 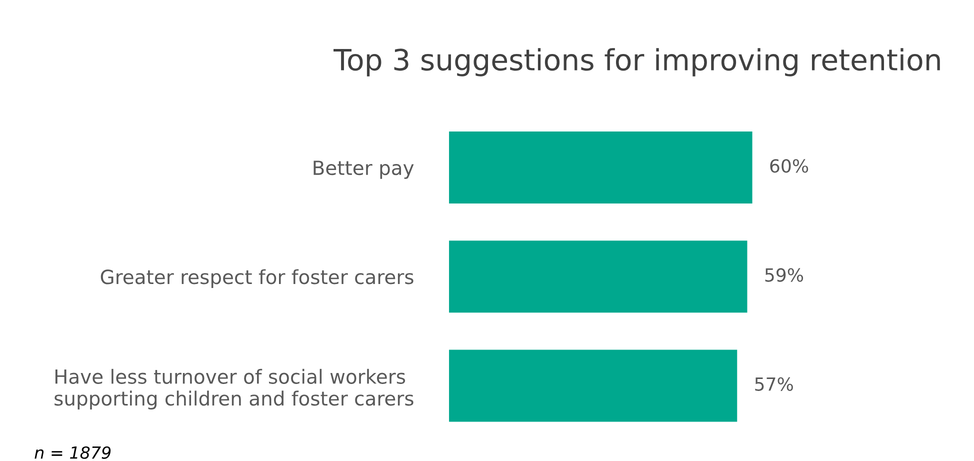 I want to click on chart-title: Top 3 suggestions for improving retention, so click(x=637, y=62).